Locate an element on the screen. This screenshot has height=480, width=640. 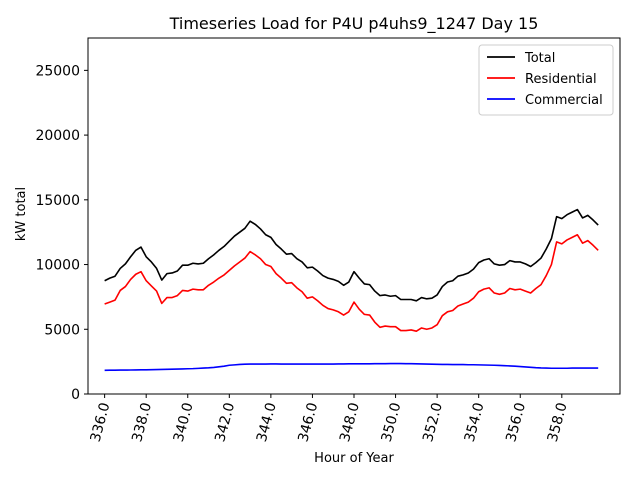
legend-box is located at coordinates (546, 80).